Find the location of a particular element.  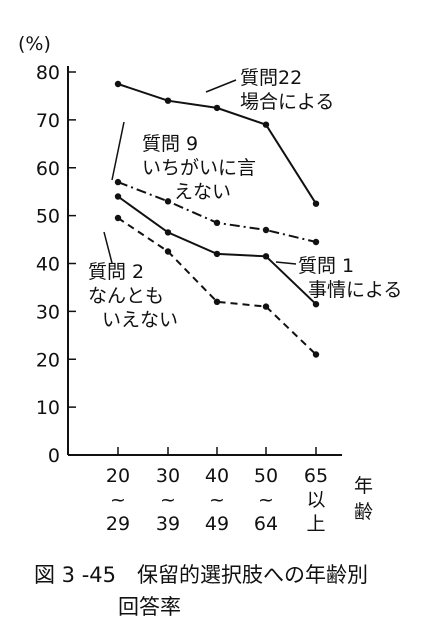

x-tick-label-bottom: 39 is located at coordinates (168, 524).